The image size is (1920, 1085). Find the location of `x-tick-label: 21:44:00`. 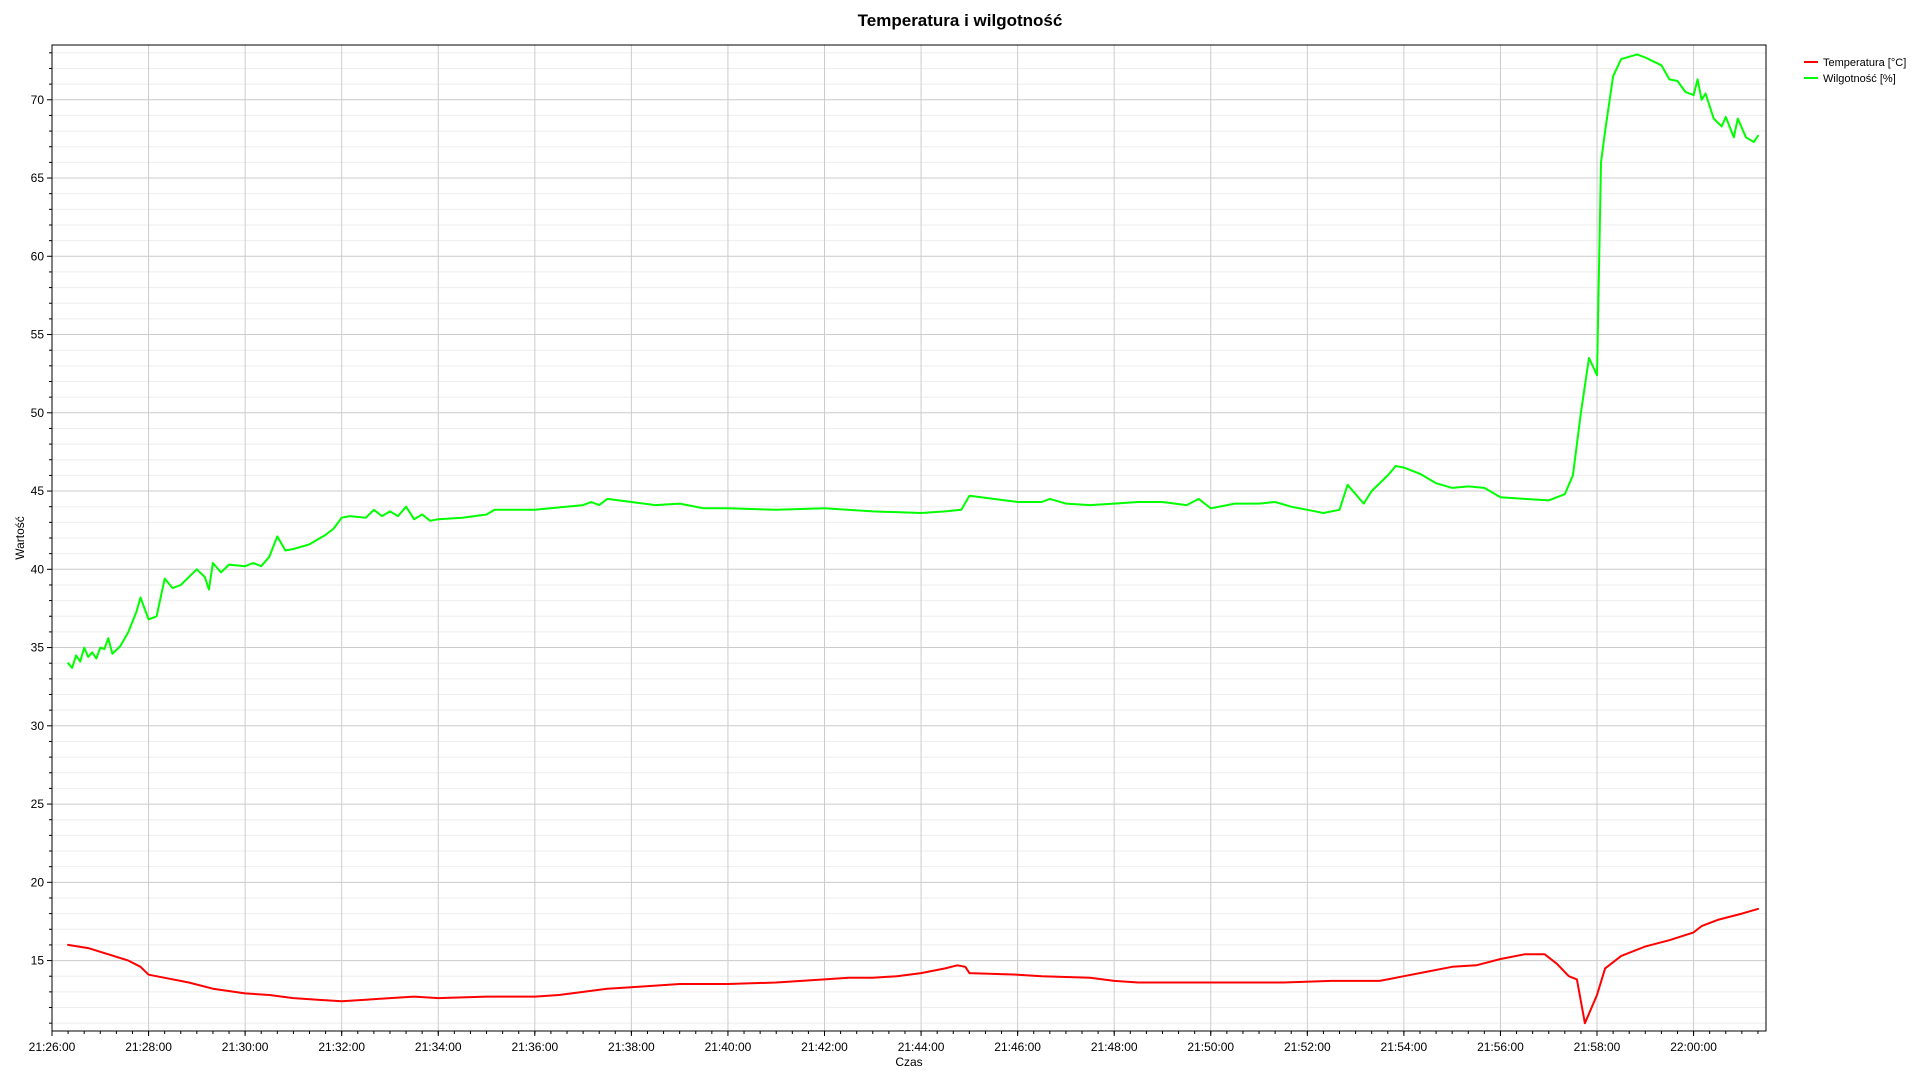

x-tick-label: 21:44:00 is located at coordinates (921, 1047).